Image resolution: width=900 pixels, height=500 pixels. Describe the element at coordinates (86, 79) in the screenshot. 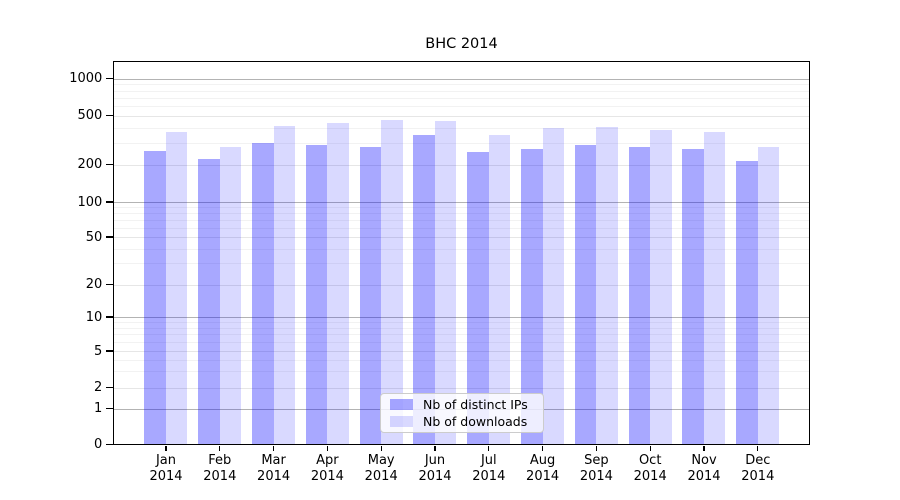

I see `y-tick-label-1000: 1000` at that location.